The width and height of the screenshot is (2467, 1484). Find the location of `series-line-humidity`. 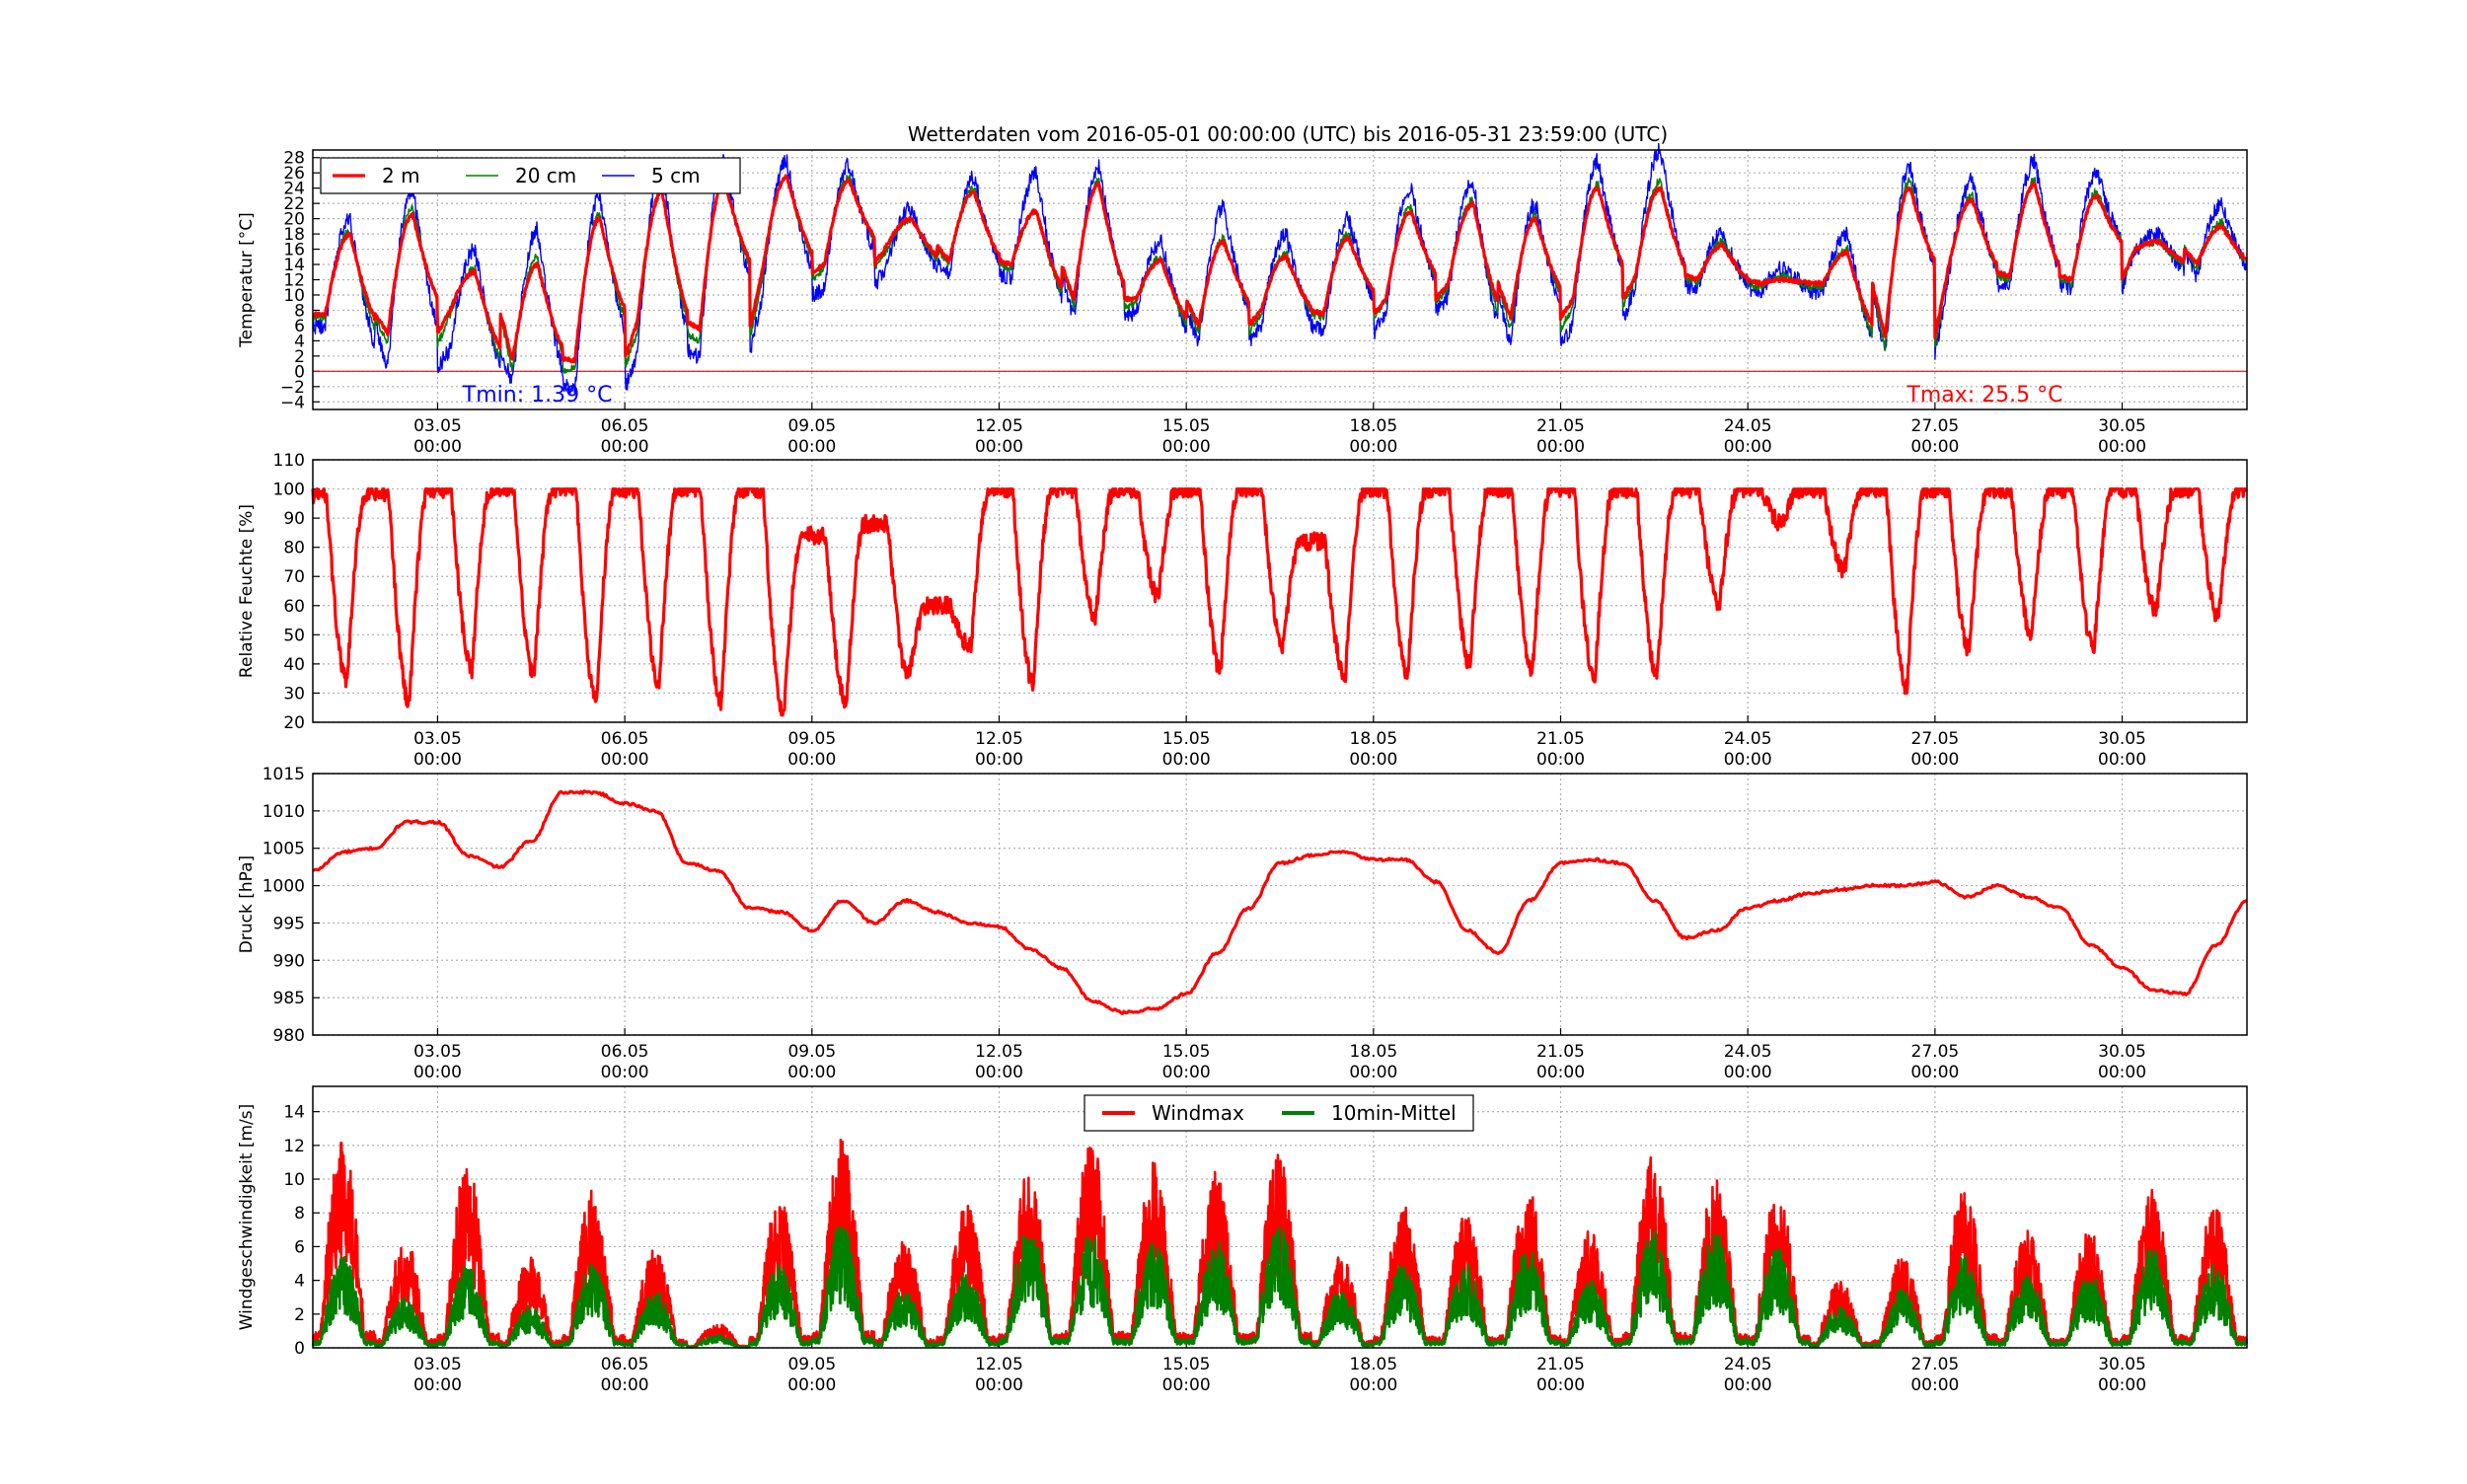

series-line-humidity is located at coordinates (1279, 602).